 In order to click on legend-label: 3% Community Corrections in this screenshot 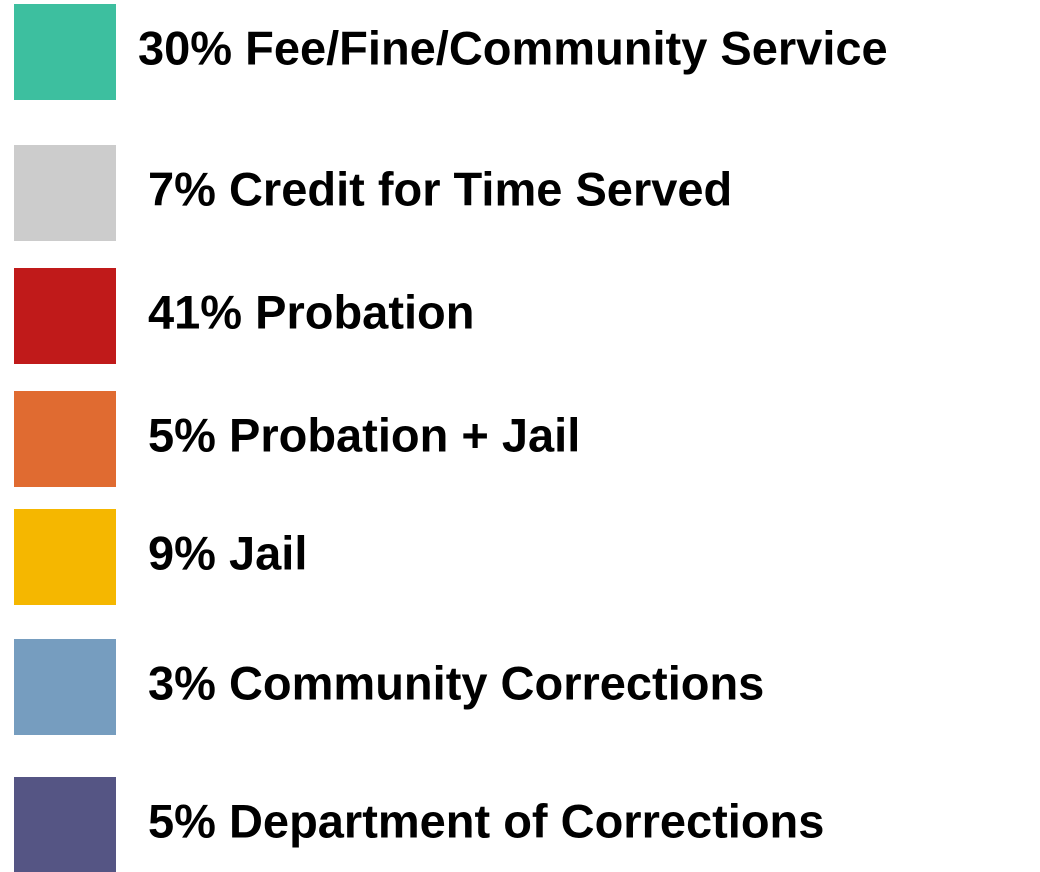, I will do `click(456, 682)`.